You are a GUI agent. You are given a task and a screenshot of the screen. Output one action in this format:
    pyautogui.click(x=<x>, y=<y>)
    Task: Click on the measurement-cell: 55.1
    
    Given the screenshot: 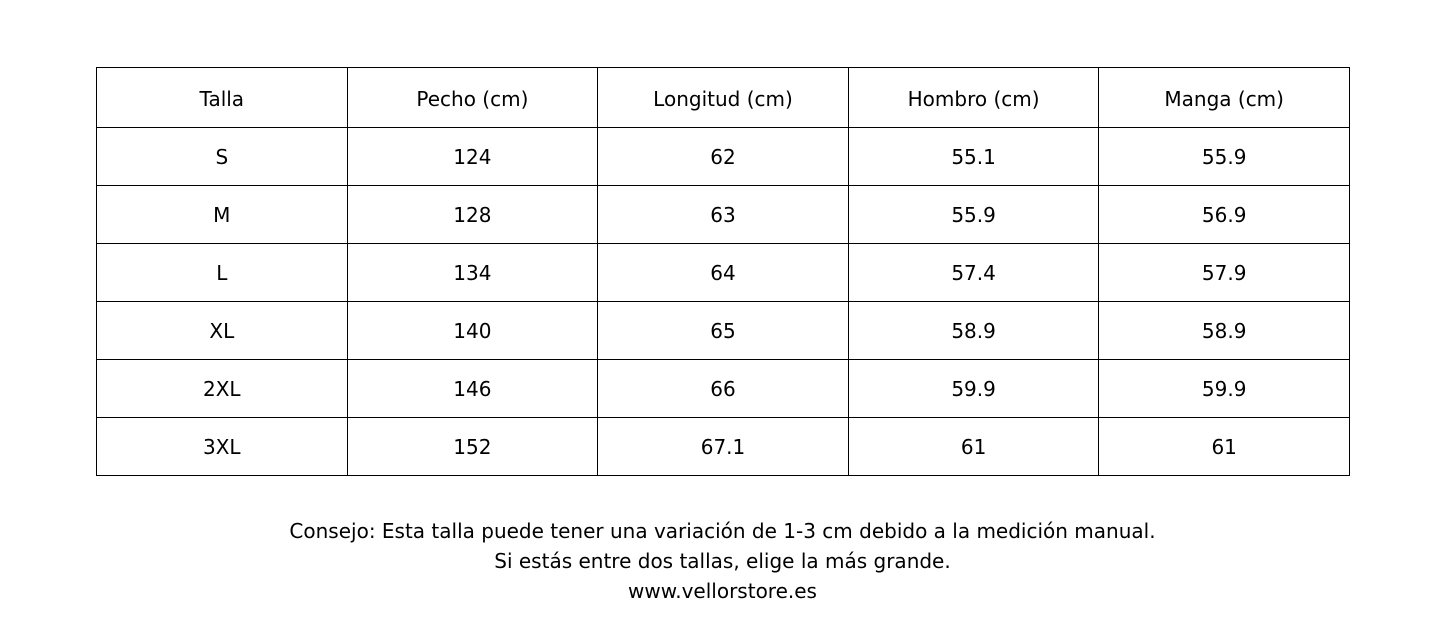 What is the action you would take?
    pyautogui.click(x=973, y=156)
    